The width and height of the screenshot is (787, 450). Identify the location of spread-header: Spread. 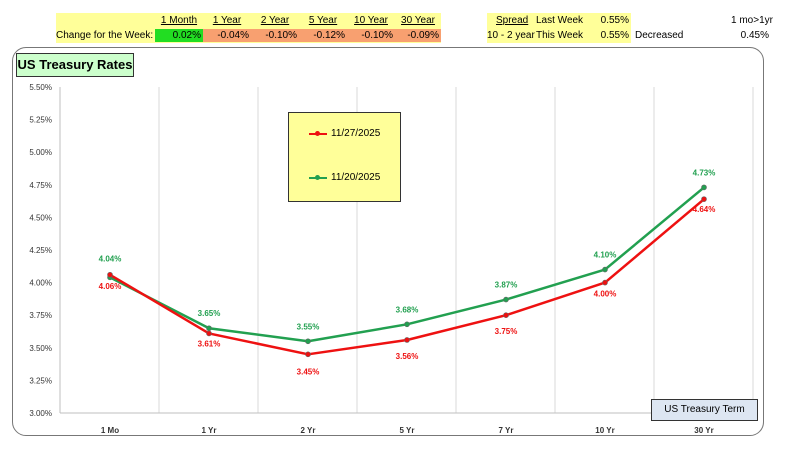
(512, 20).